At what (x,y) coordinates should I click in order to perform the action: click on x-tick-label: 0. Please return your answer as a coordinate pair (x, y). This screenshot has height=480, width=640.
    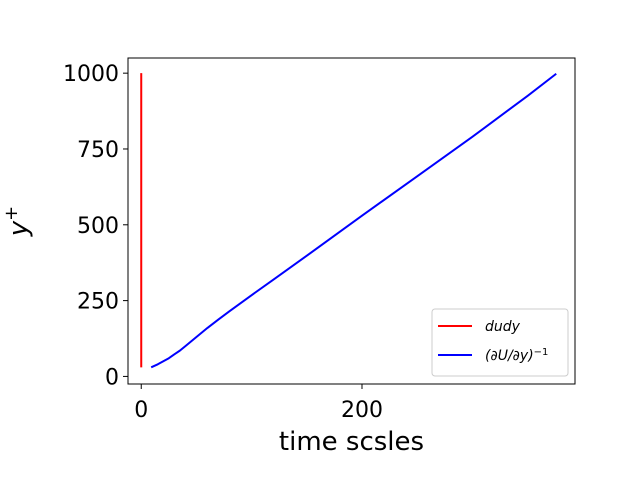
    Looking at the image, I should click on (141, 410).